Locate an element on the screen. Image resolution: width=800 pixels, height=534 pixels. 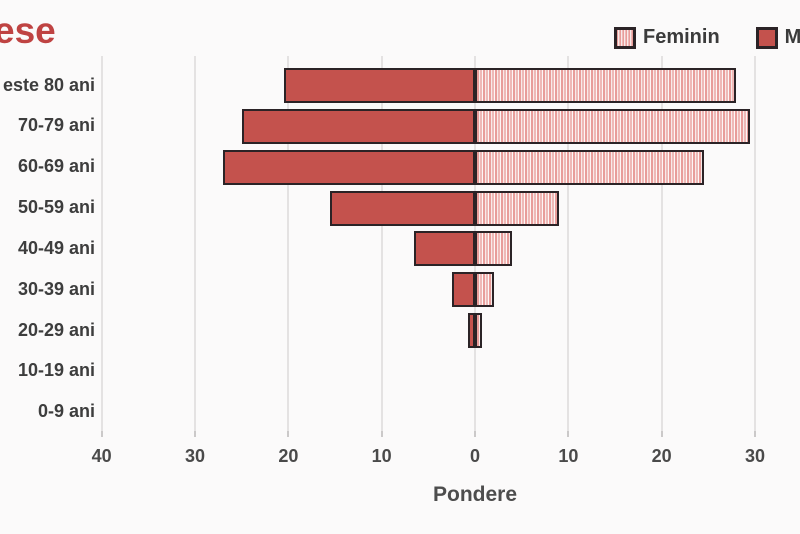
age-label: 60-69 ani is located at coordinates (56, 166).